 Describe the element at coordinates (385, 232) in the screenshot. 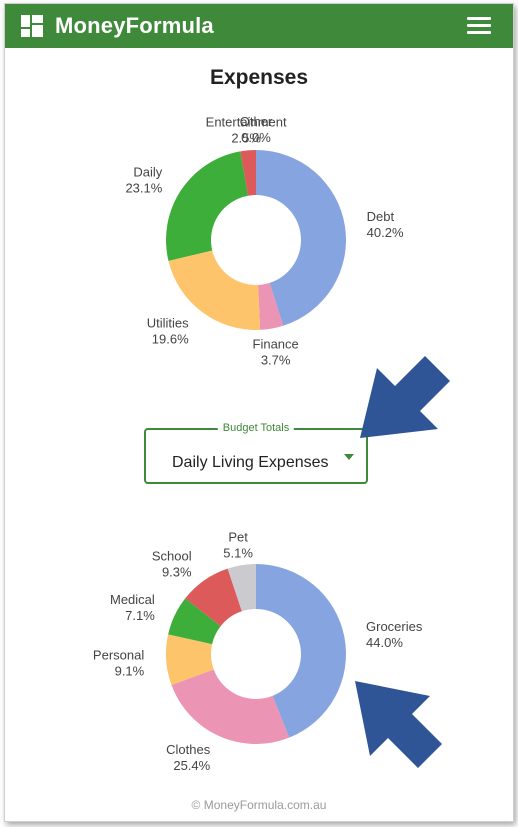

I see `slice-value-label: 40.2%` at that location.